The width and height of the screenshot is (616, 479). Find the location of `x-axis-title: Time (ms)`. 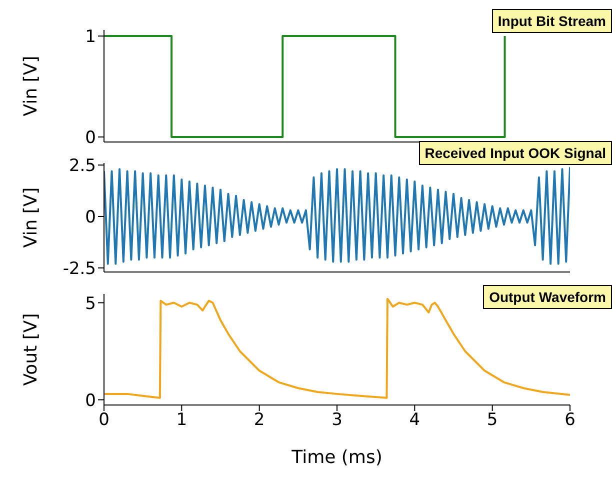

x-axis-title: Time (ms) is located at coordinates (336, 457).